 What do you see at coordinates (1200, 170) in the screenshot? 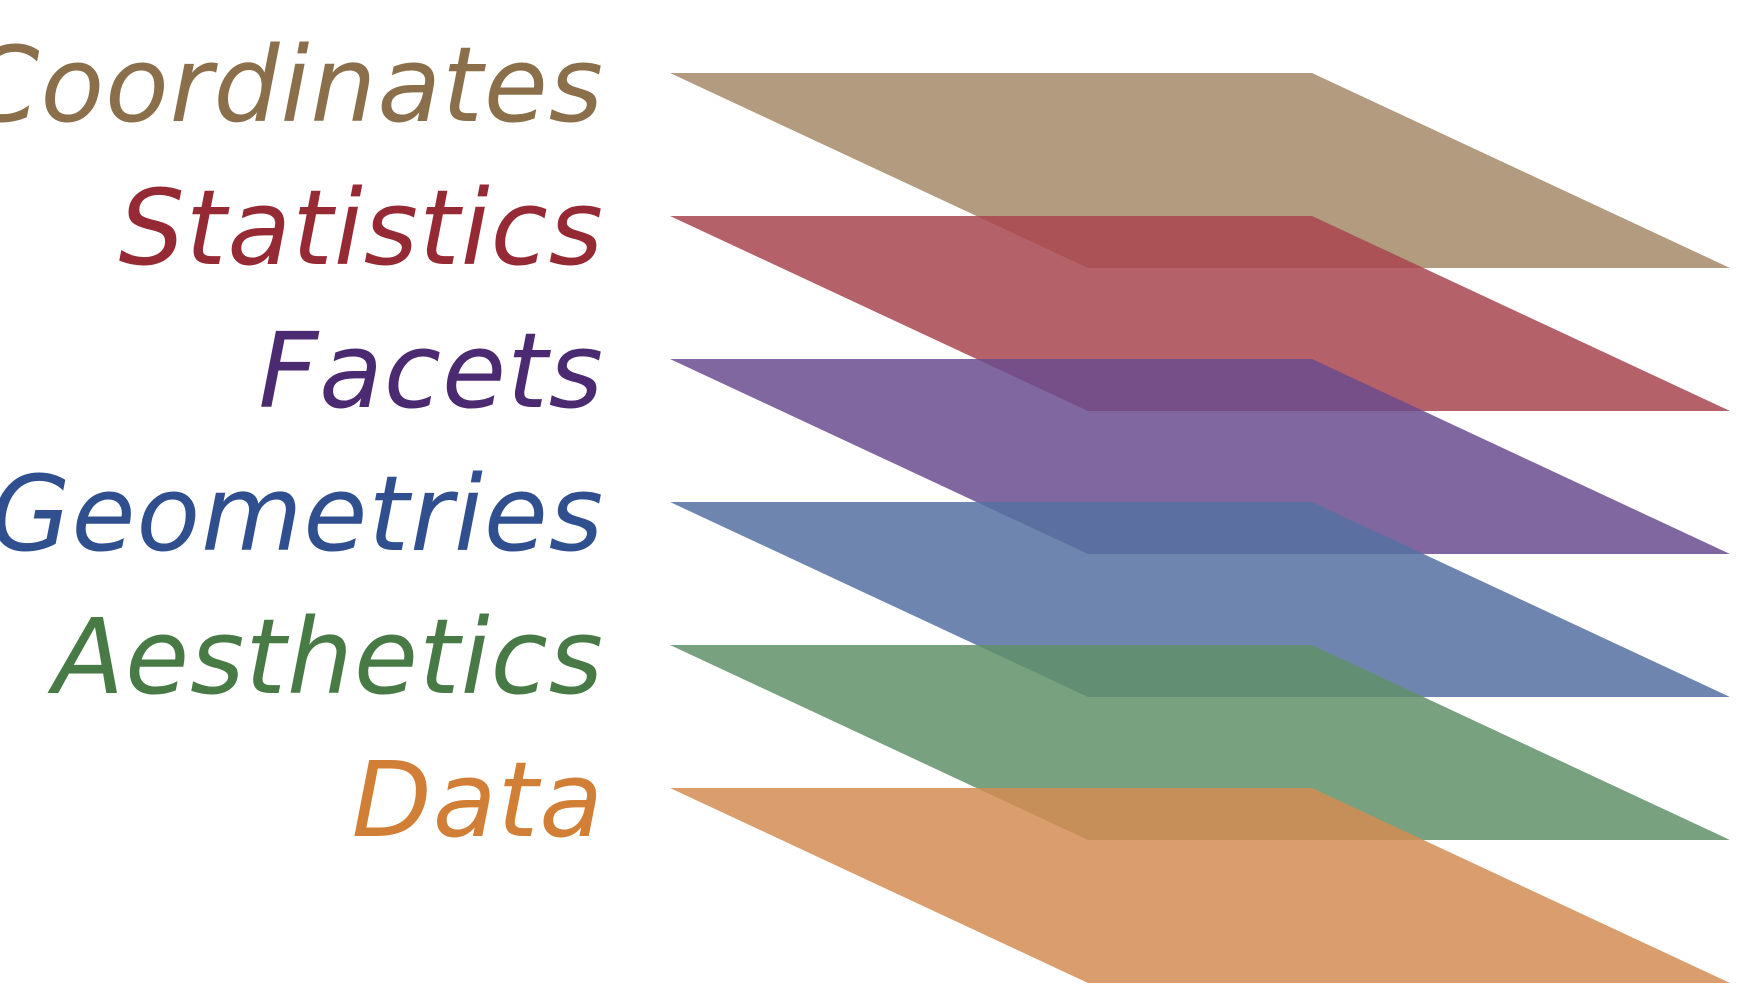
I see `plane-coordinates` at bounding box center [1200, 170].